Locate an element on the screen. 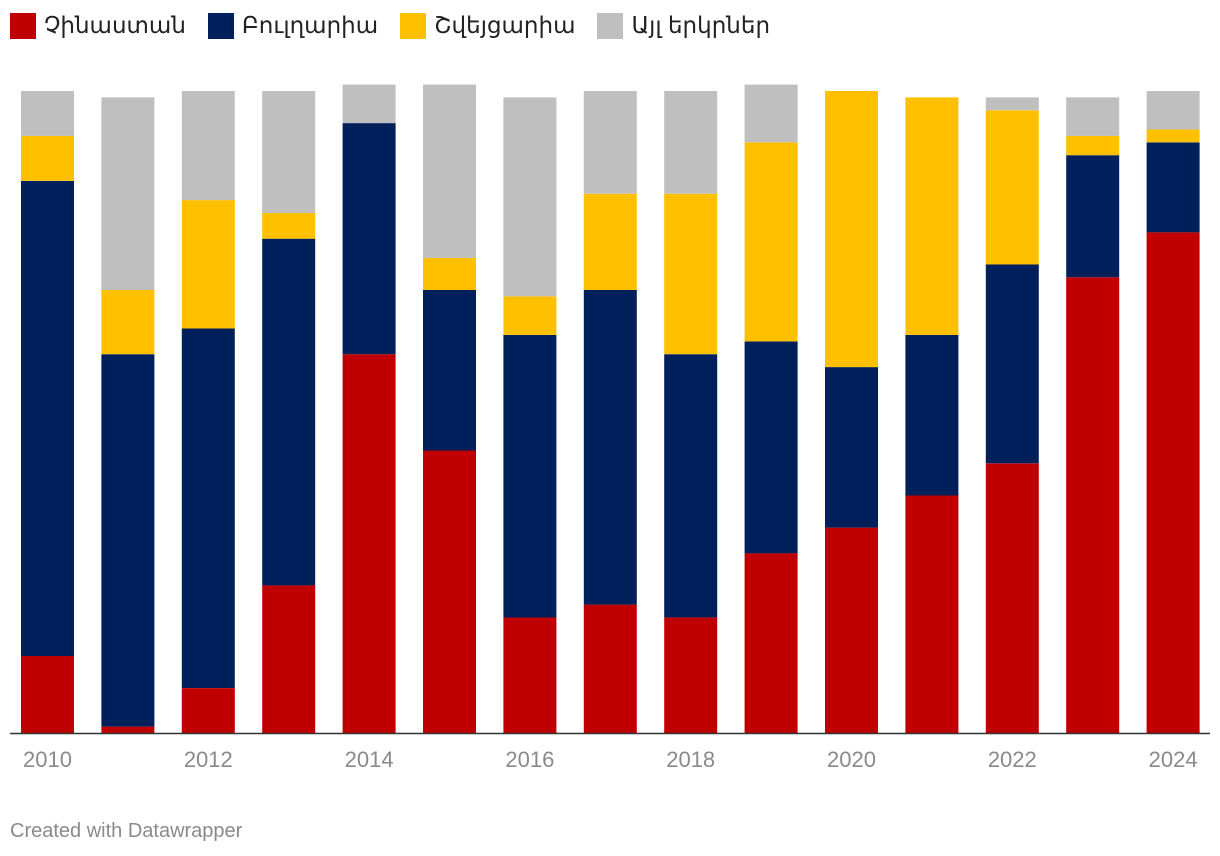 The height and width of the screenshot is (856, 1220). legend-item: Շվեյցարիա is located at coordinates (487, 25).